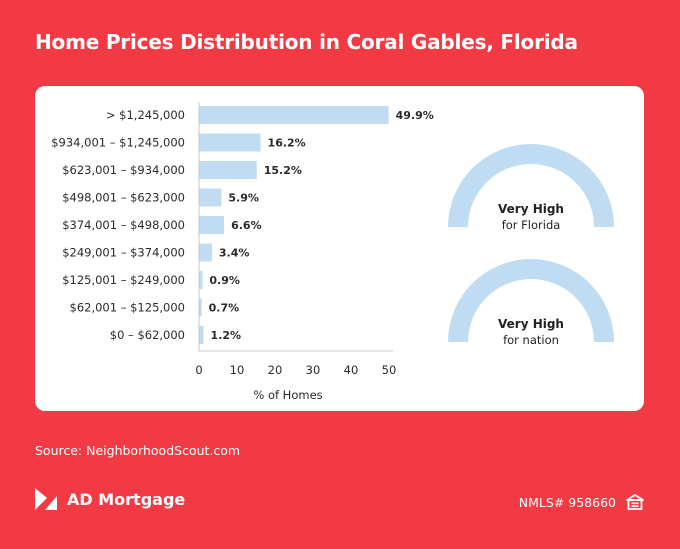 This screenshot has width=680, height=549. What do you see at coordinates (123, 225) in the screenshot?
I see `category-label: $374,001 – $498,000` at bounding box center [123, 225].